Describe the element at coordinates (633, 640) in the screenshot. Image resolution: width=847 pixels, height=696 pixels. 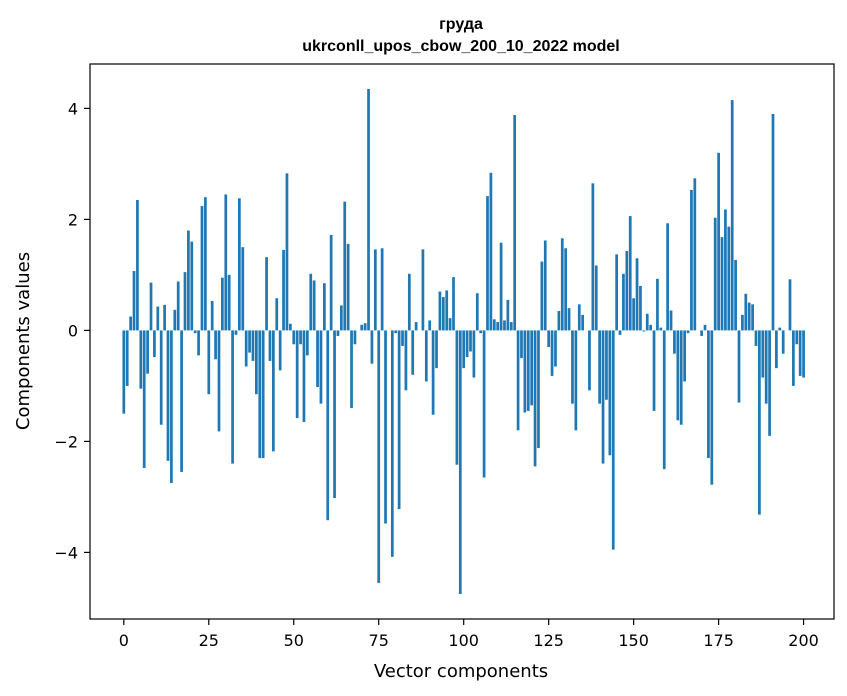
I see `x-tick-label: 150` at that location.